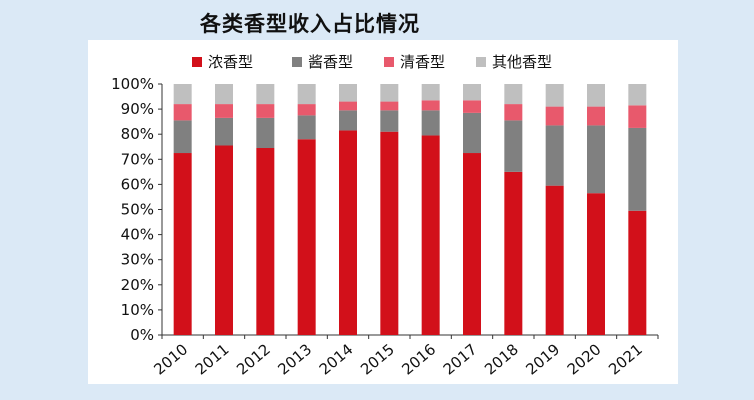 The width and height of the screenshot is (754, 400). What do you see at coordinates (137, 260) in the screenshot?
I see `y-tick-label: 30%` at bounding box center [137, 260].